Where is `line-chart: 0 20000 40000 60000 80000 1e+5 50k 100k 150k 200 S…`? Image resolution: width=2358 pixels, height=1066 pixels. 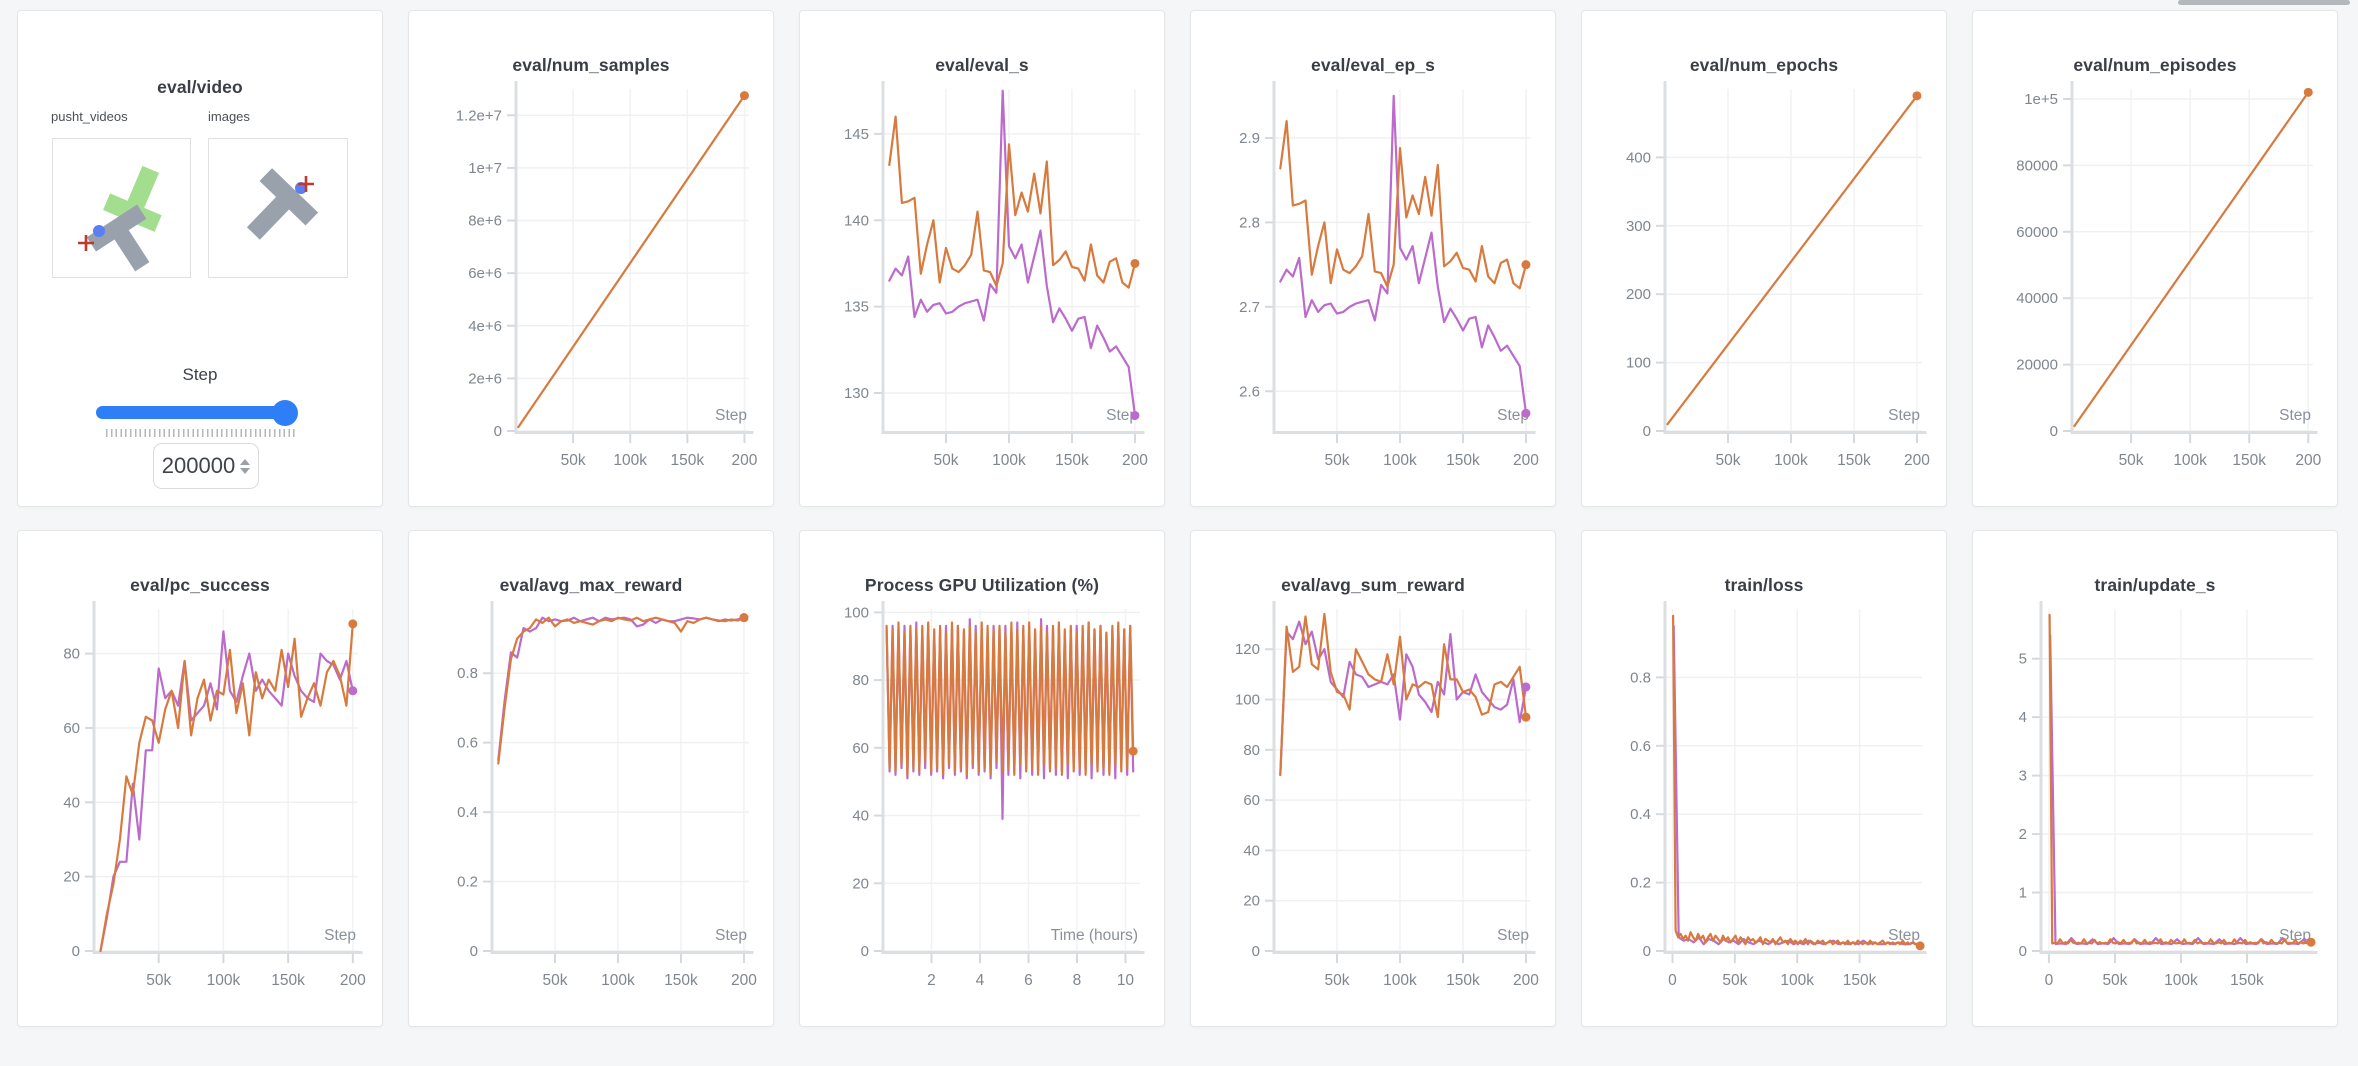
line-chart: 0 20000 40000 60000 80000 1e+5 50k 100k 150k 200 S… is located at coordinates (2155, 259).